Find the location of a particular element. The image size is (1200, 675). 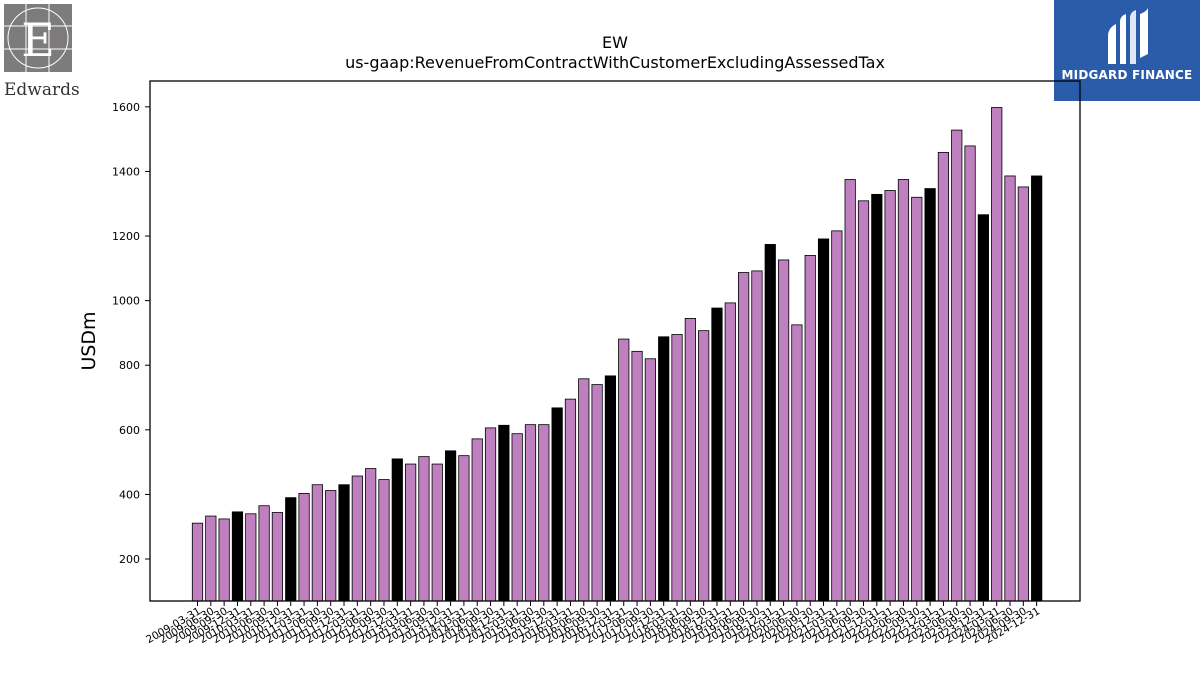

edwards-logo-mark: E is located at coordinates (38, 38).